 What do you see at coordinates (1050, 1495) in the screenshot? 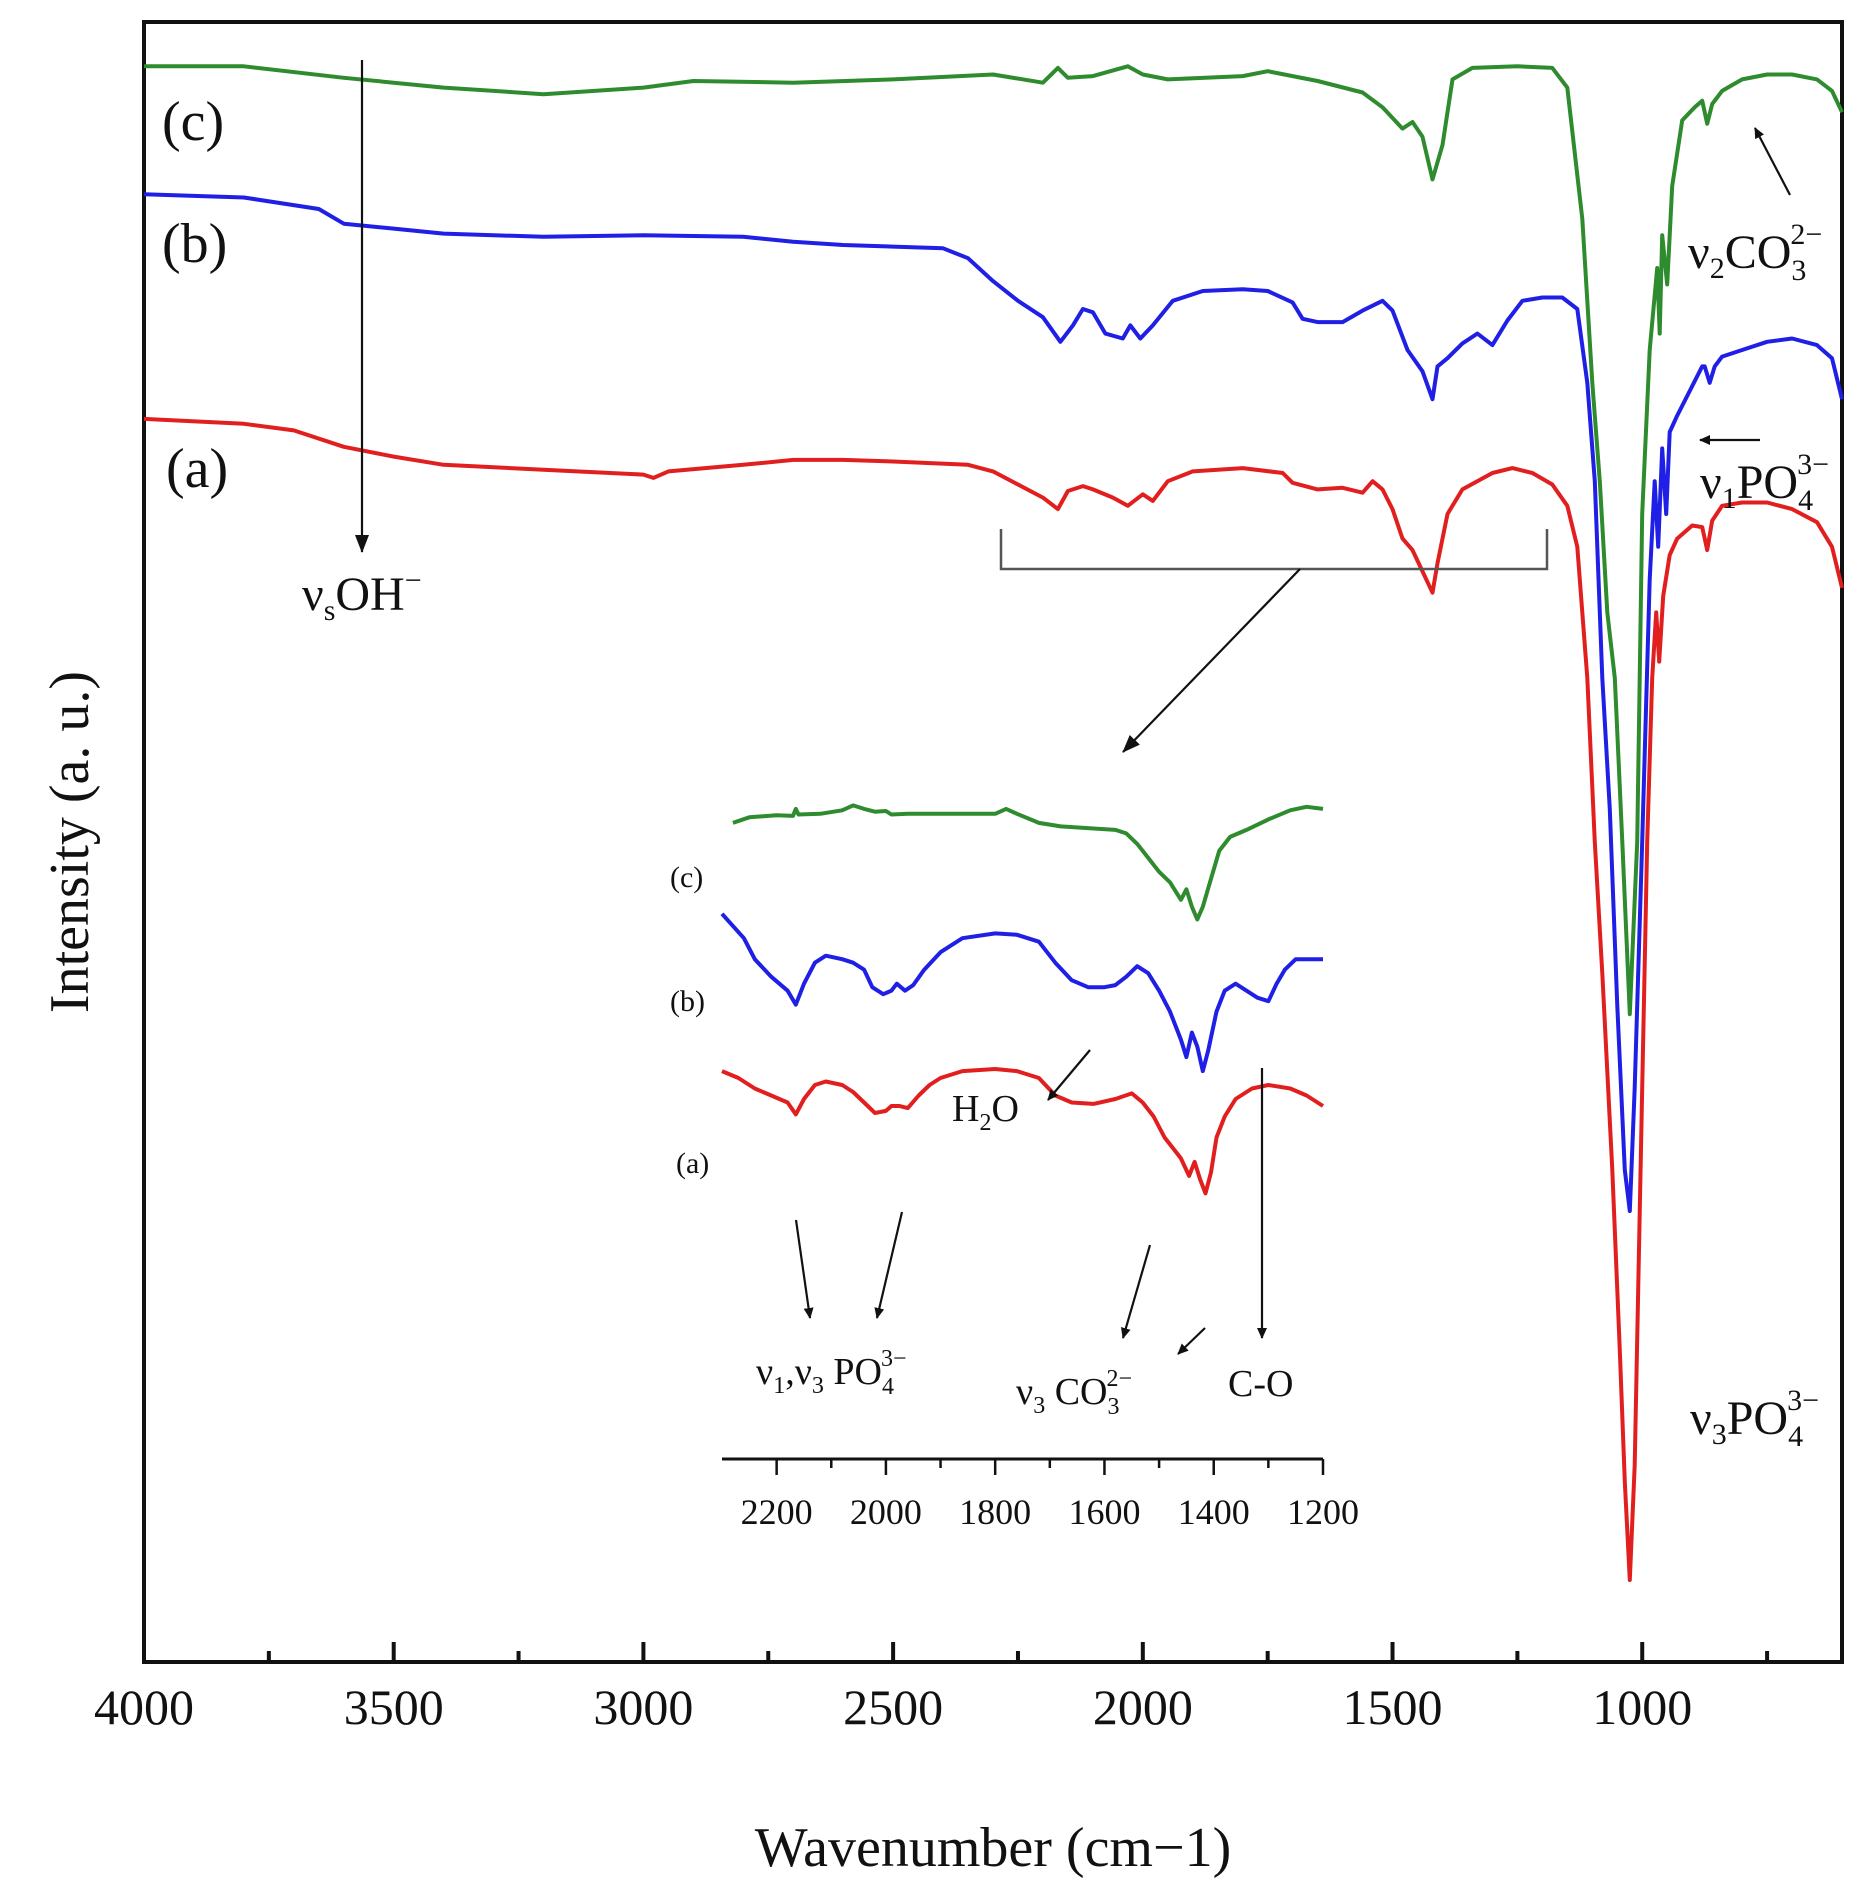
I see `inset-x-ticks: 2200 2000 1800 1600 1400 1200` at bounding box center [1050, 1495].